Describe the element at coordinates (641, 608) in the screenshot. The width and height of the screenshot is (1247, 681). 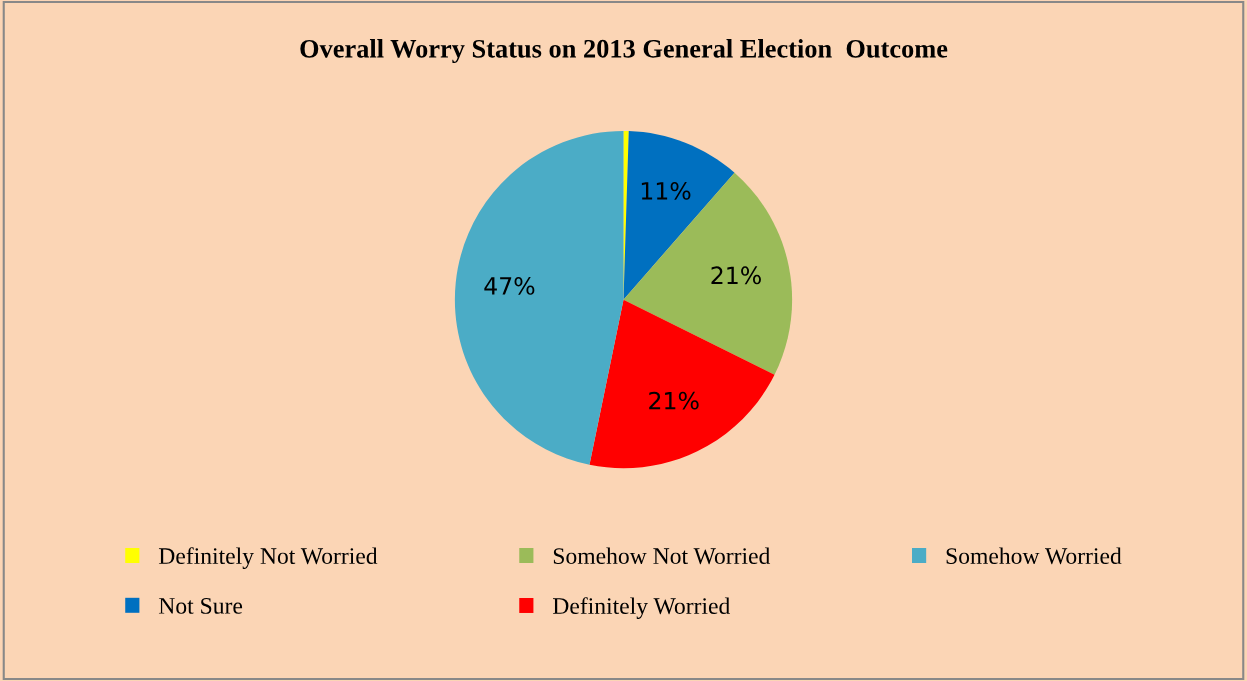
I see `legend-label: Definitely Worried` at that location.